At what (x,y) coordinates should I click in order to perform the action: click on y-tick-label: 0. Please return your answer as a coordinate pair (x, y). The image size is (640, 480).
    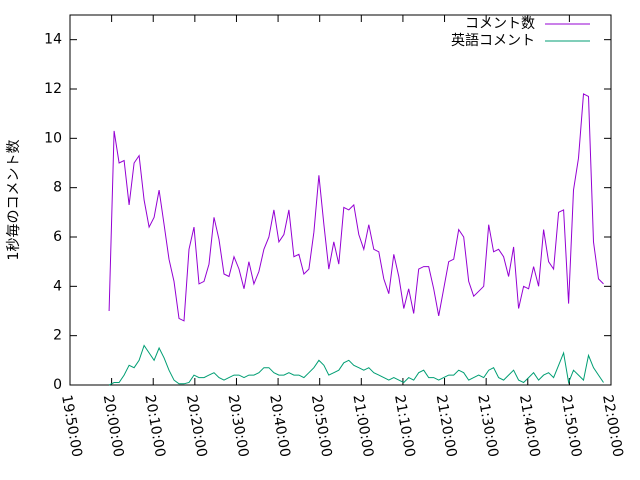
    Looking at the image, I should click on (57, 385).